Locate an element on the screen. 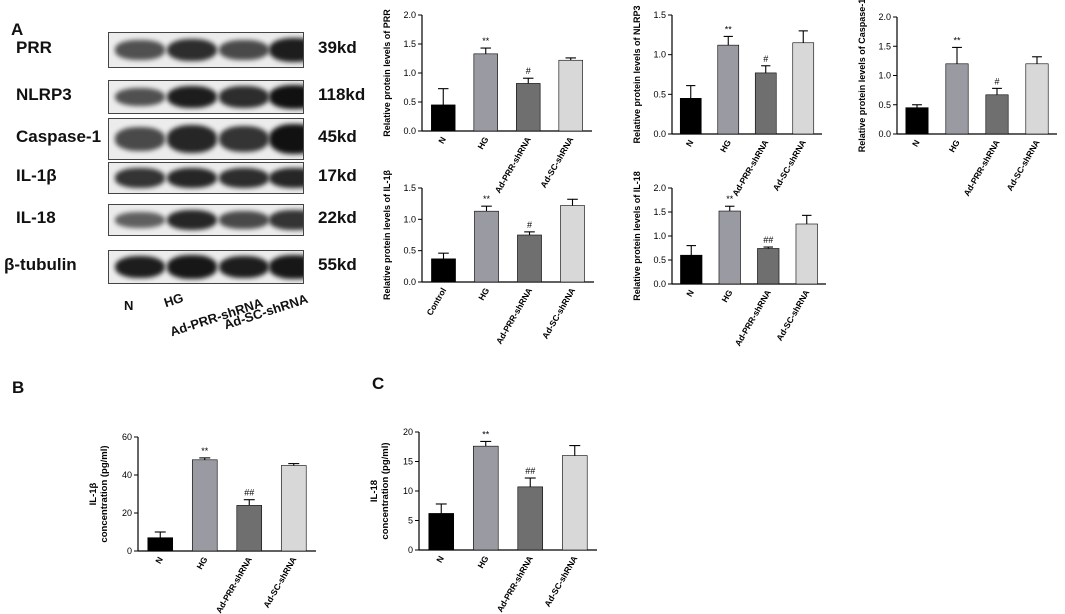 This screenshot has height=614, width=1065. blot-molecular-weight: 45kd is located at coordinates (337, 136).